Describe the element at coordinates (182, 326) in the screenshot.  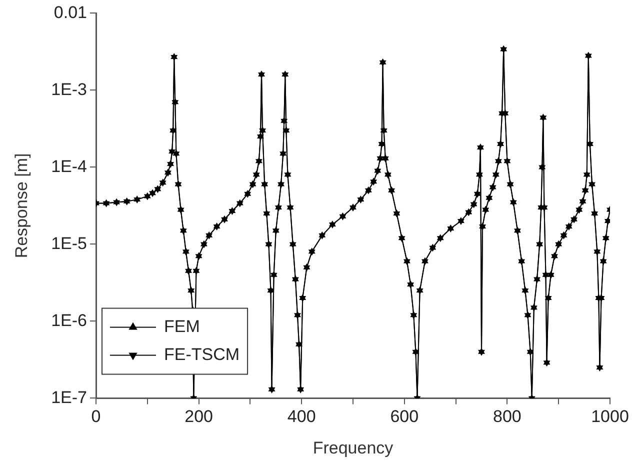
I see `legend-label: FEM` at that location.